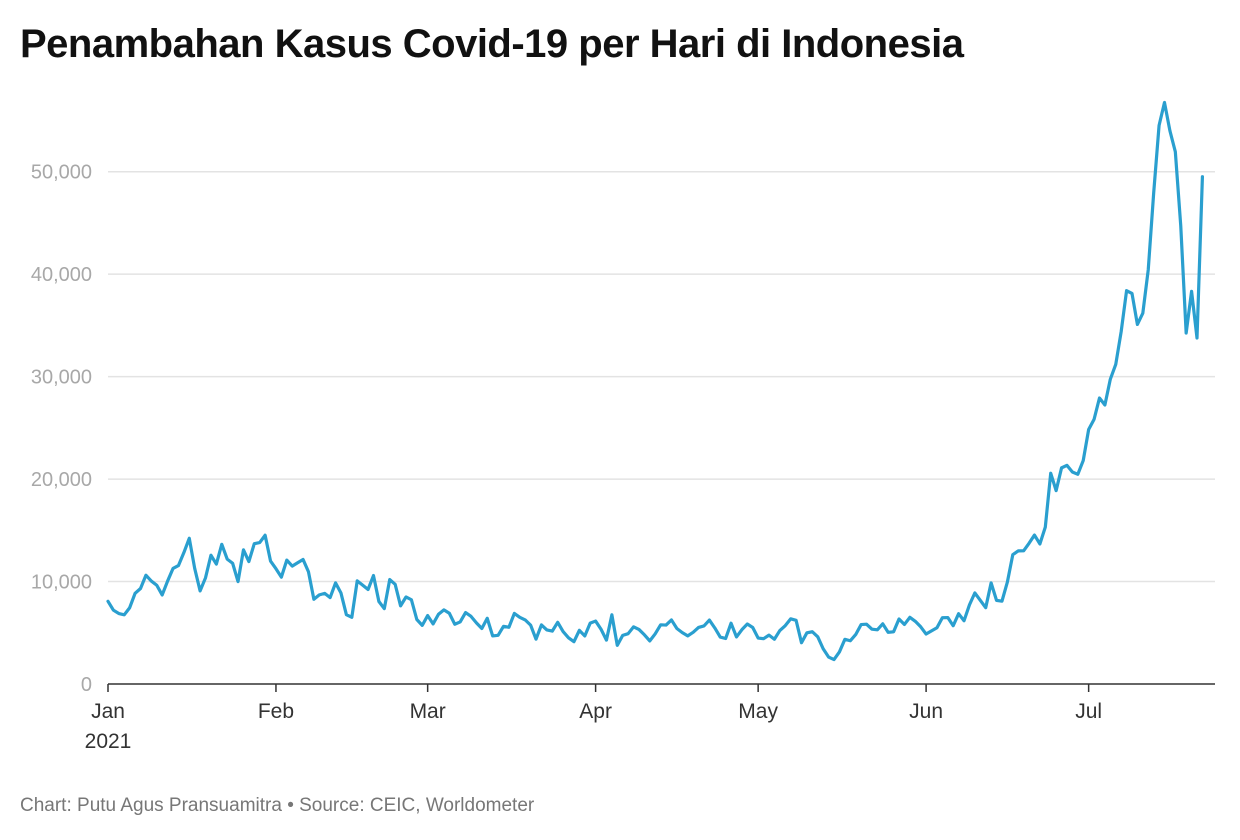 The width and height of the screenshot is (1240, 840). I want to click on x-tick-sublabel: 2021, so click(108, 741).